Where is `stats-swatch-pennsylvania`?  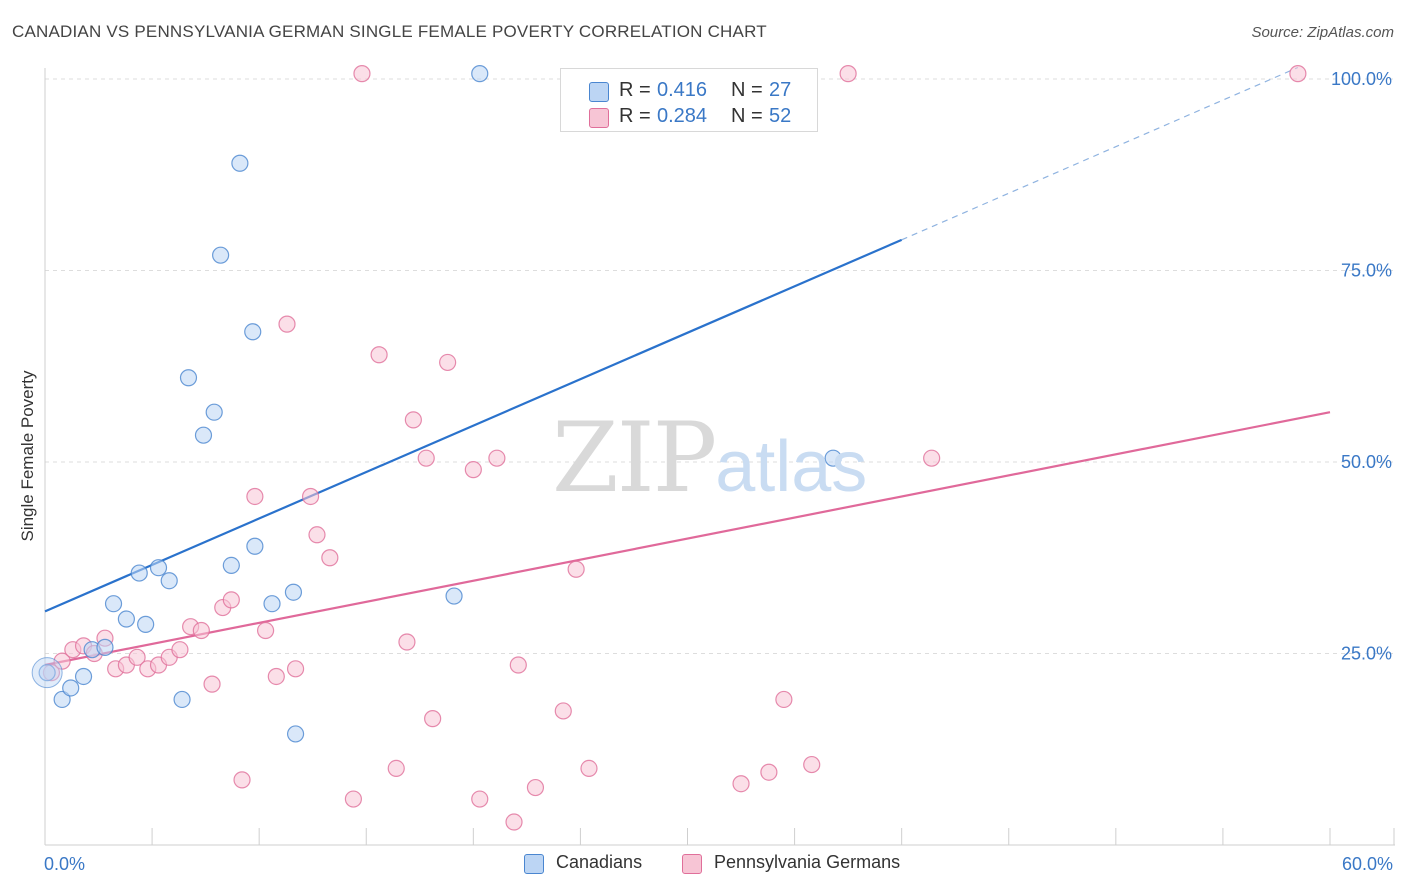
stats-swatch-pennsylvania is located at coordinates (599, 118).